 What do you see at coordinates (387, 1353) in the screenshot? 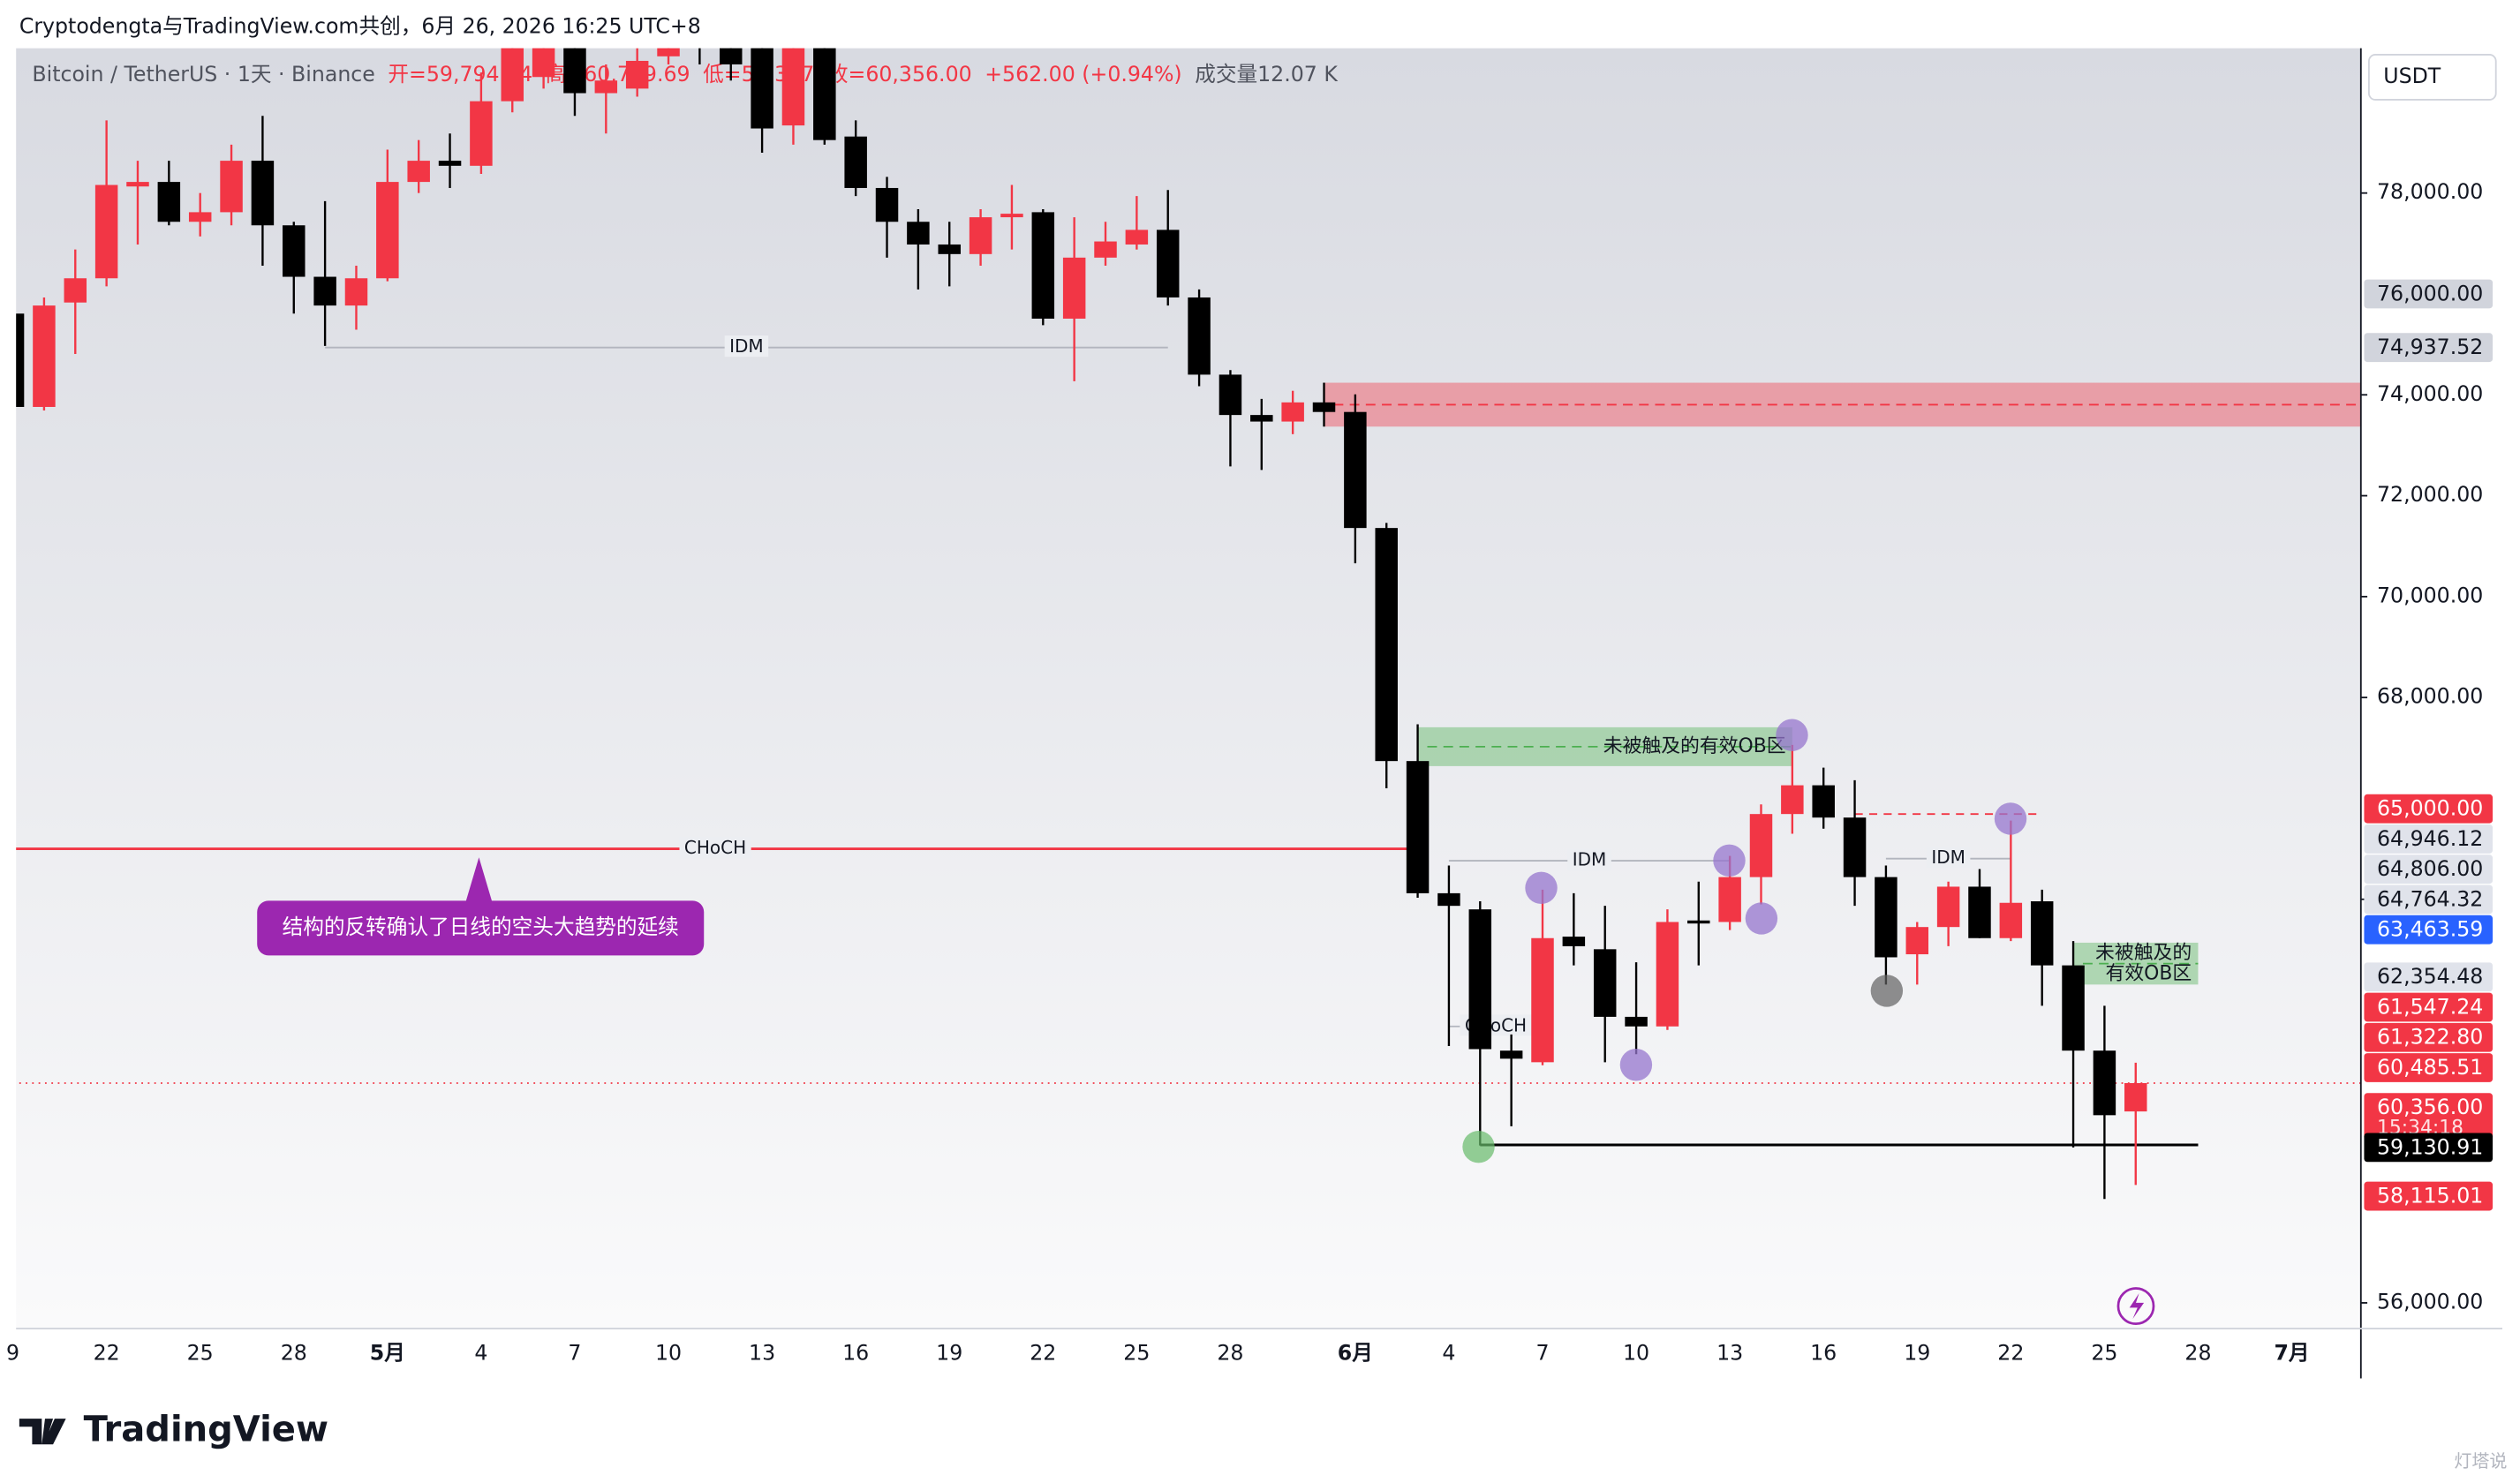
I see `x-tick-label: 5月` at bounding box center [387, 1353].